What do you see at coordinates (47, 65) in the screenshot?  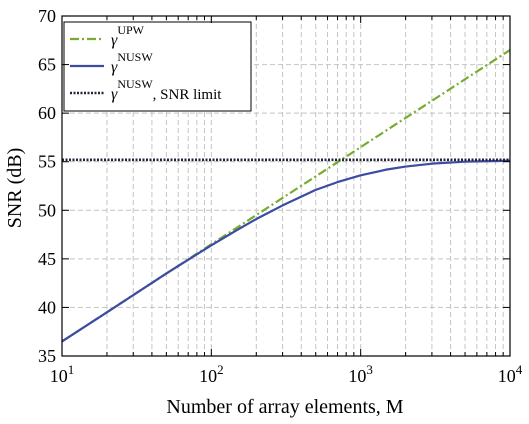 I see `y-tick-label: 65` at bounding box center [47, 65].